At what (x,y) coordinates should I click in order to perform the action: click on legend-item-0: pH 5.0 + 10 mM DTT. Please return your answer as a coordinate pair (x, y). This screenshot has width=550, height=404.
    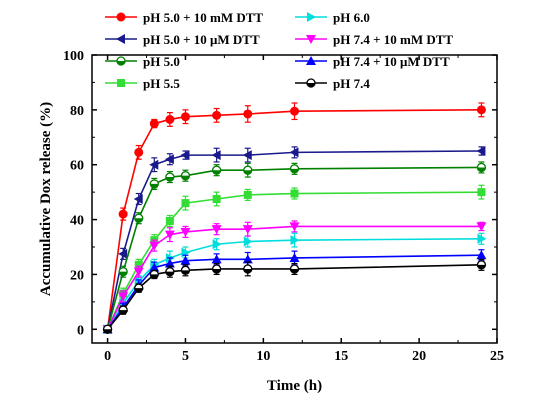
    Looking at the image, I should click on (184, 17).